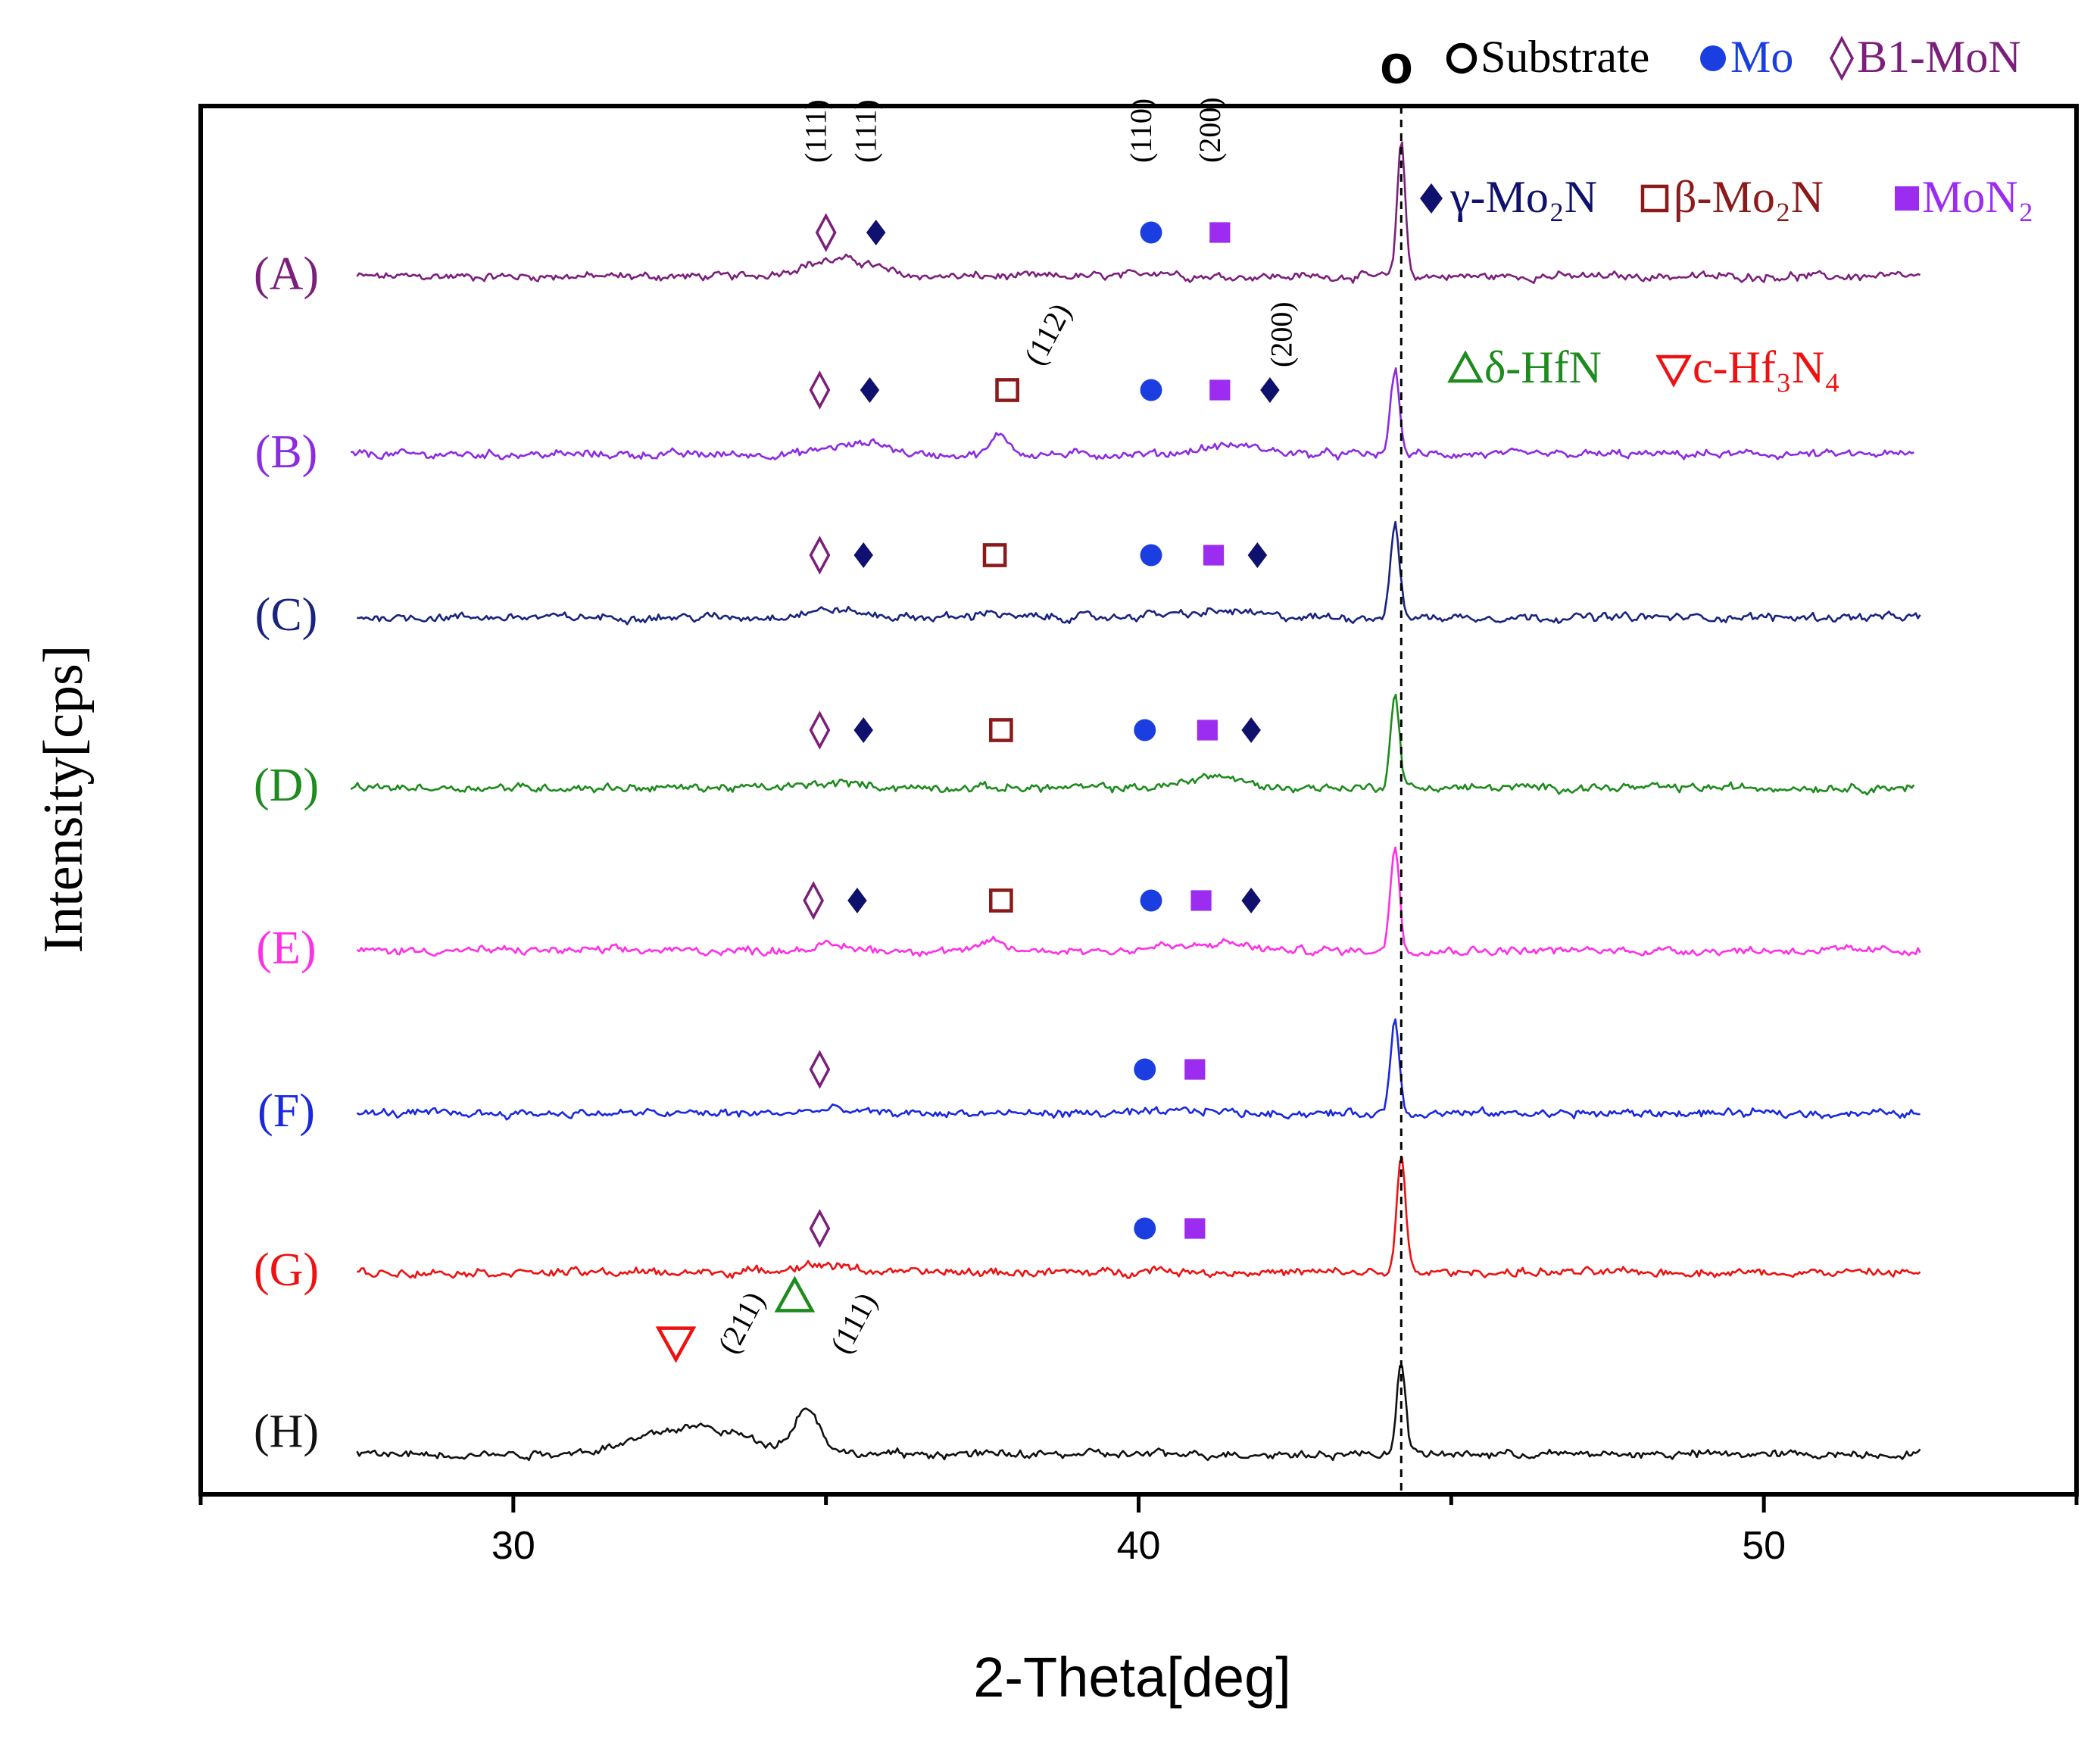 Image resolution: width=2100 pixels, height=1742 pixels. Describe the element at coordinates (286, 274) in the screenshot. I see `series-label: (A)` at that location.